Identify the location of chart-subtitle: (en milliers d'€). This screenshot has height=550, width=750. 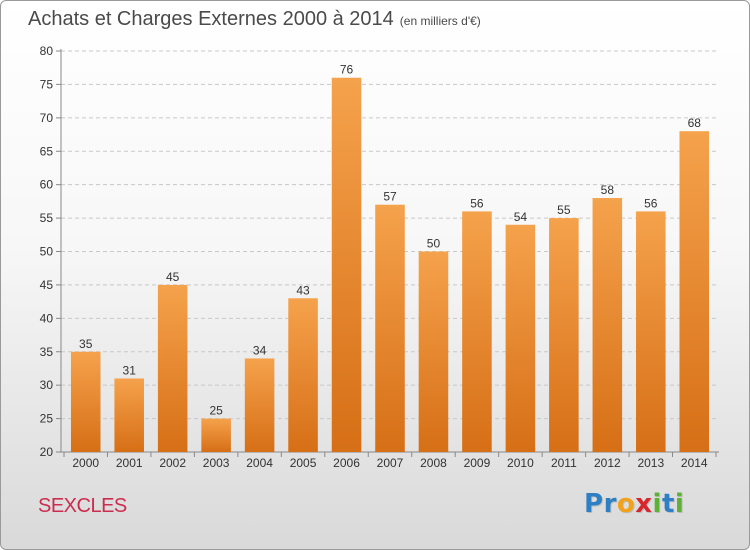
(440, 21).